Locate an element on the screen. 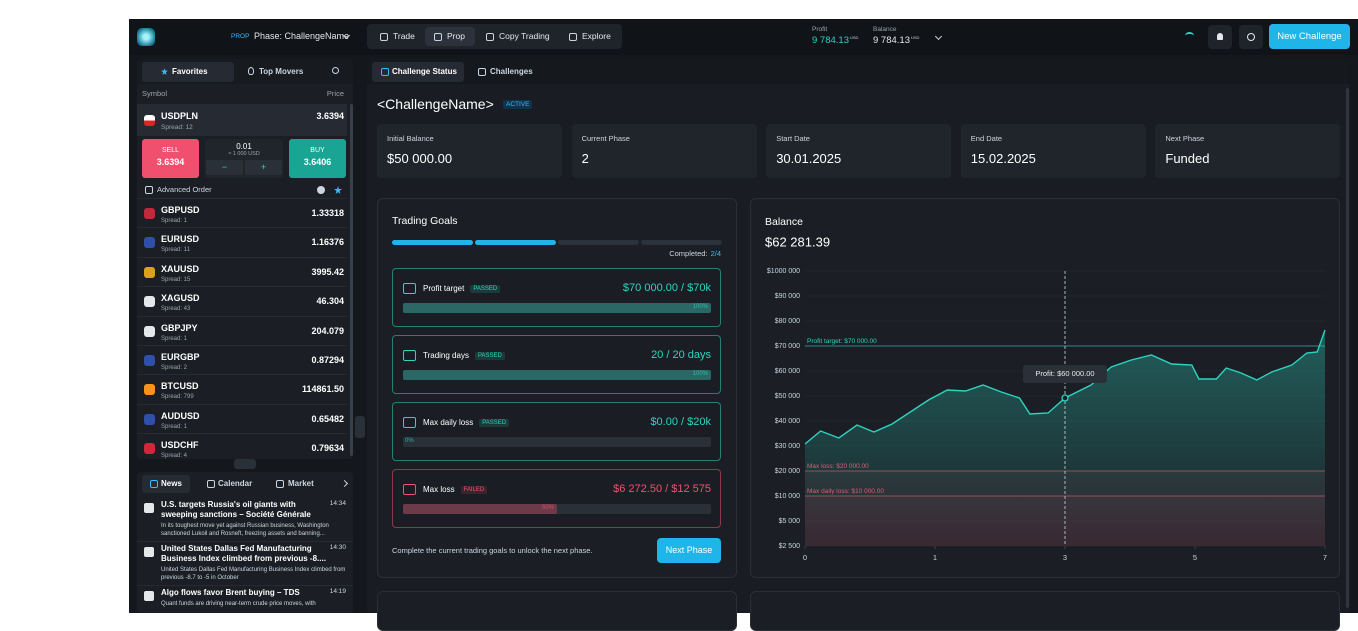 The width and height of the screenshot is (1358, 631). row-price: 1.16376 is located at coordinates (327, 242).